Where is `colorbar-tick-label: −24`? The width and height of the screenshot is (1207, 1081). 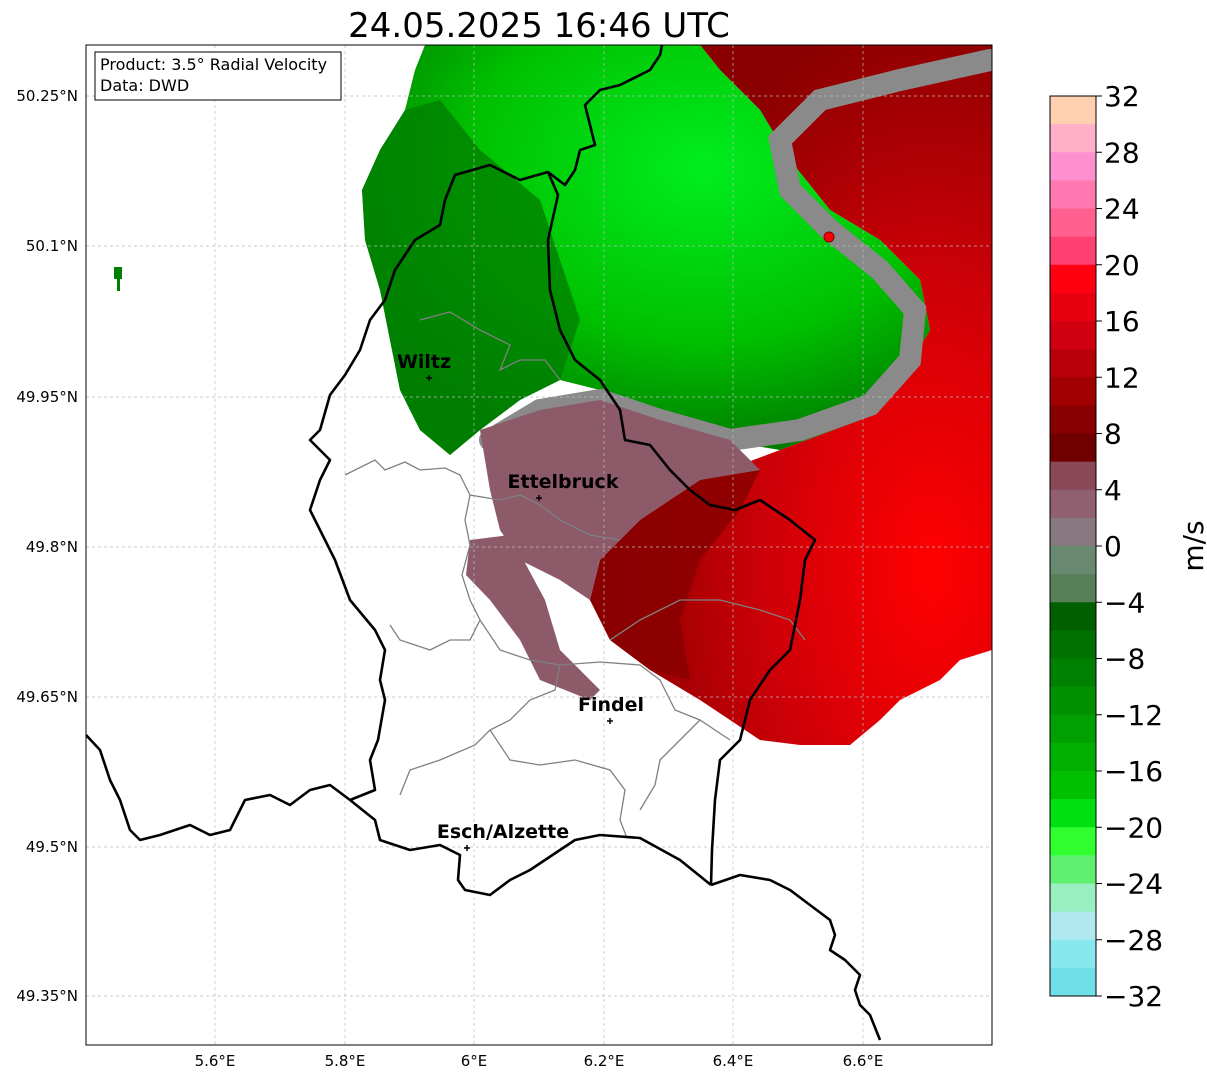
colorbar-tick-label: −24 is located at coordinates (1133, 884).